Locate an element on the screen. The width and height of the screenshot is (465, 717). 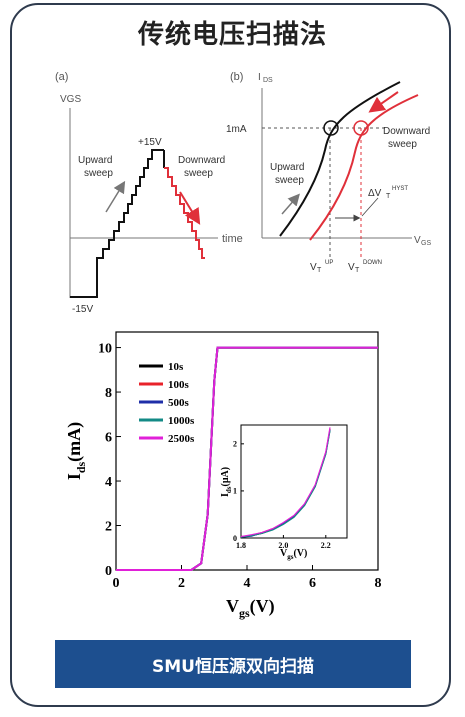
a-y-axis-label: VGS is located at coordinates (70, 99).